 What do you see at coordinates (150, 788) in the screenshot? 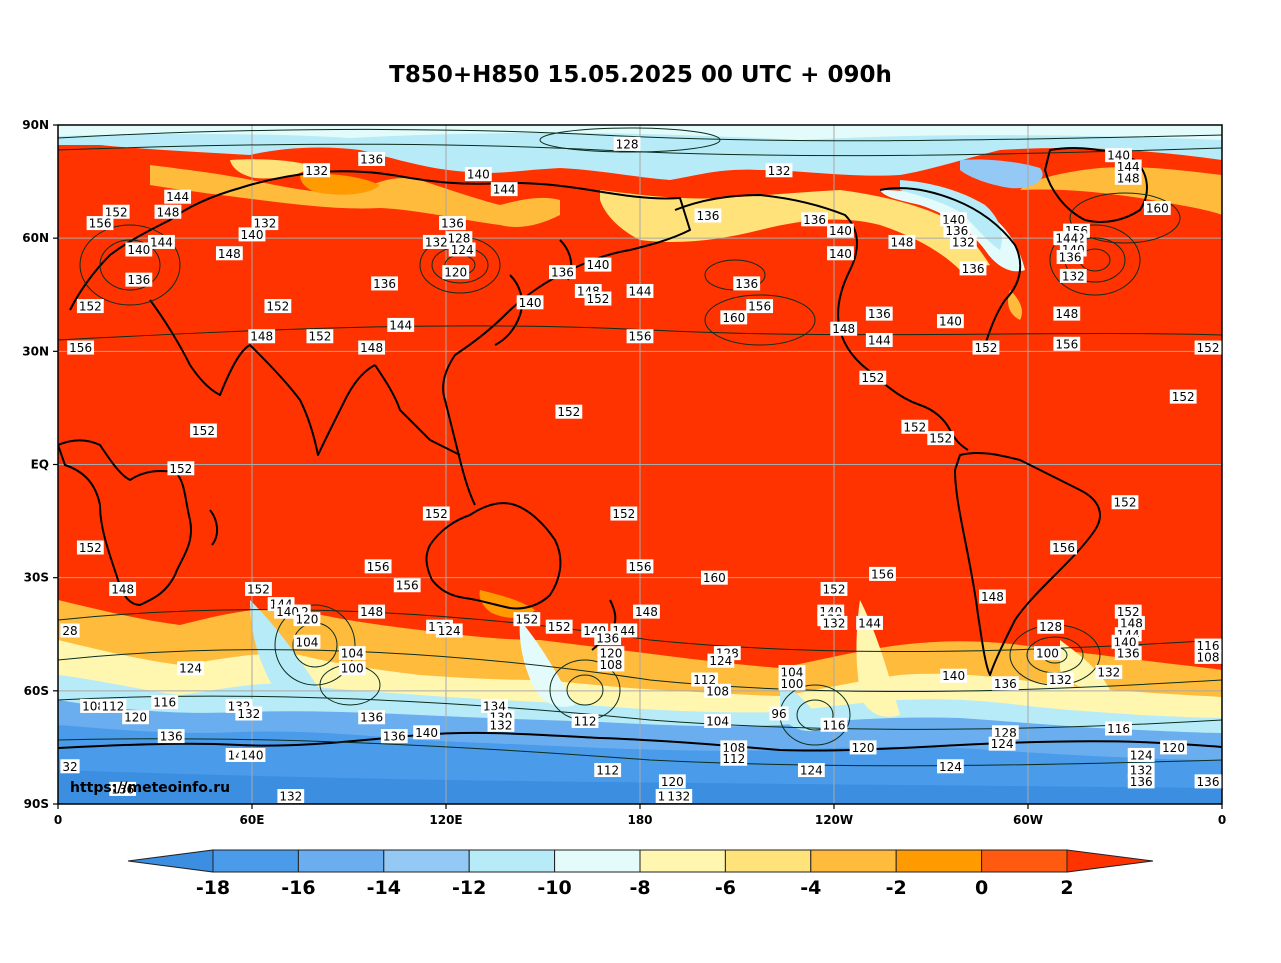
I see `source-credit: https://meteoinfo.ru` at bounding box center [150, 788].